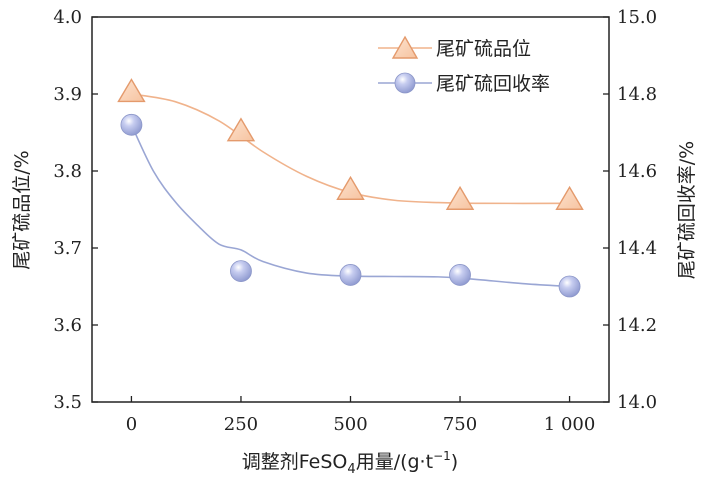 The width and height of the screenshot is (715, 481). Describe the element at coordinates (350, 424) in the screenshot. I see `x-tick-label: 500` at that location.